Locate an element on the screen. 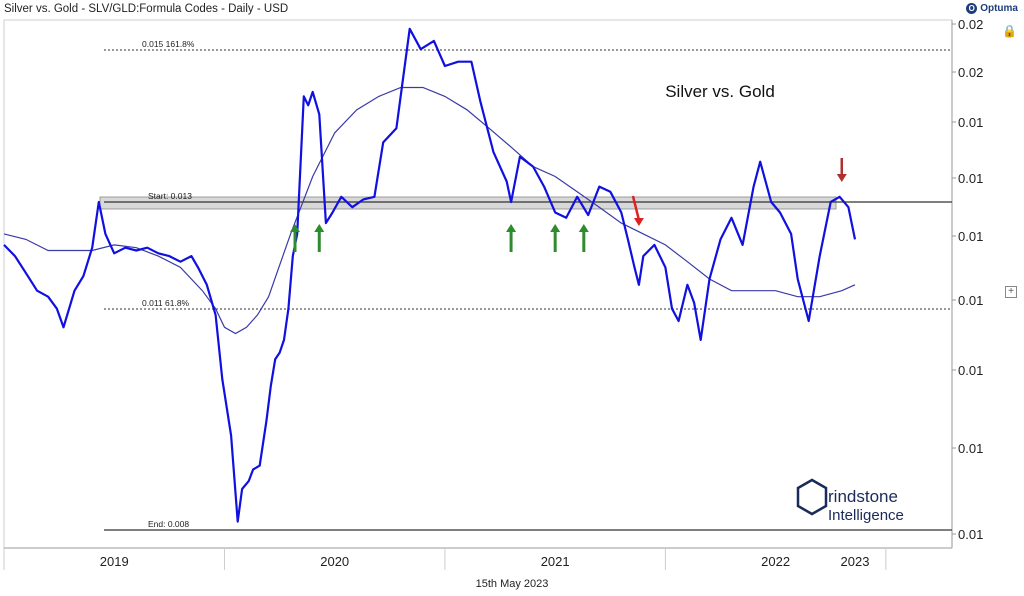 This screenshot has height=596, width=1024. start-zone is located at coordinates (468, 203).